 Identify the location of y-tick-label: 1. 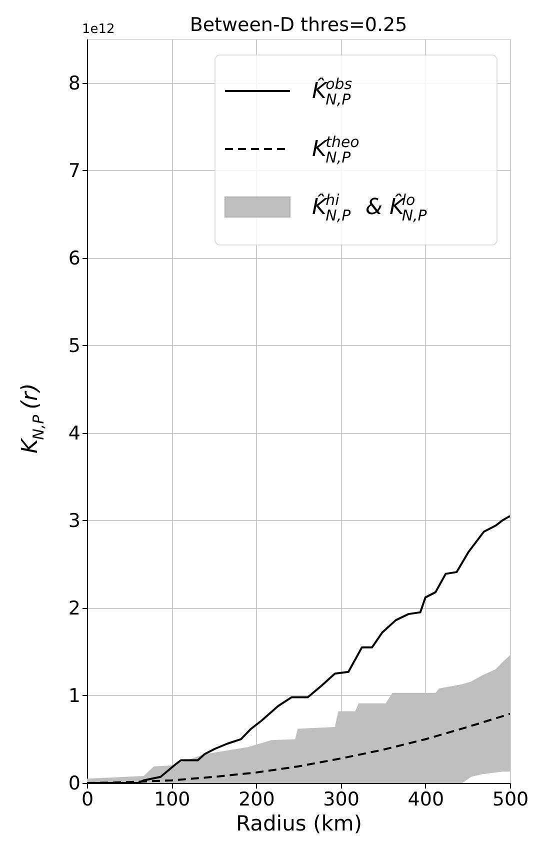
(74, 695).